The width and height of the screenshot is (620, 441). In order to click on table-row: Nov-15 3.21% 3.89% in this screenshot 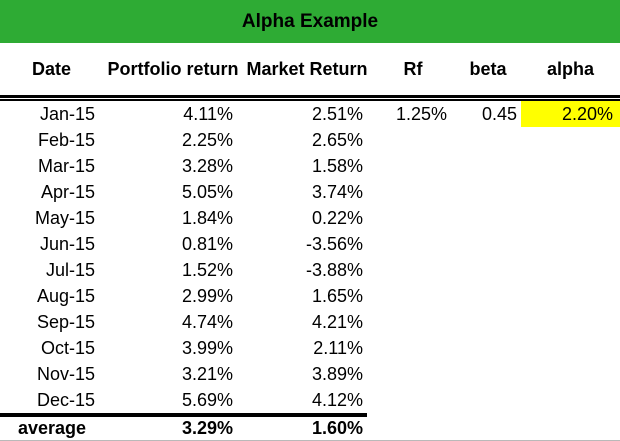, I will do `click(310, 374)`.